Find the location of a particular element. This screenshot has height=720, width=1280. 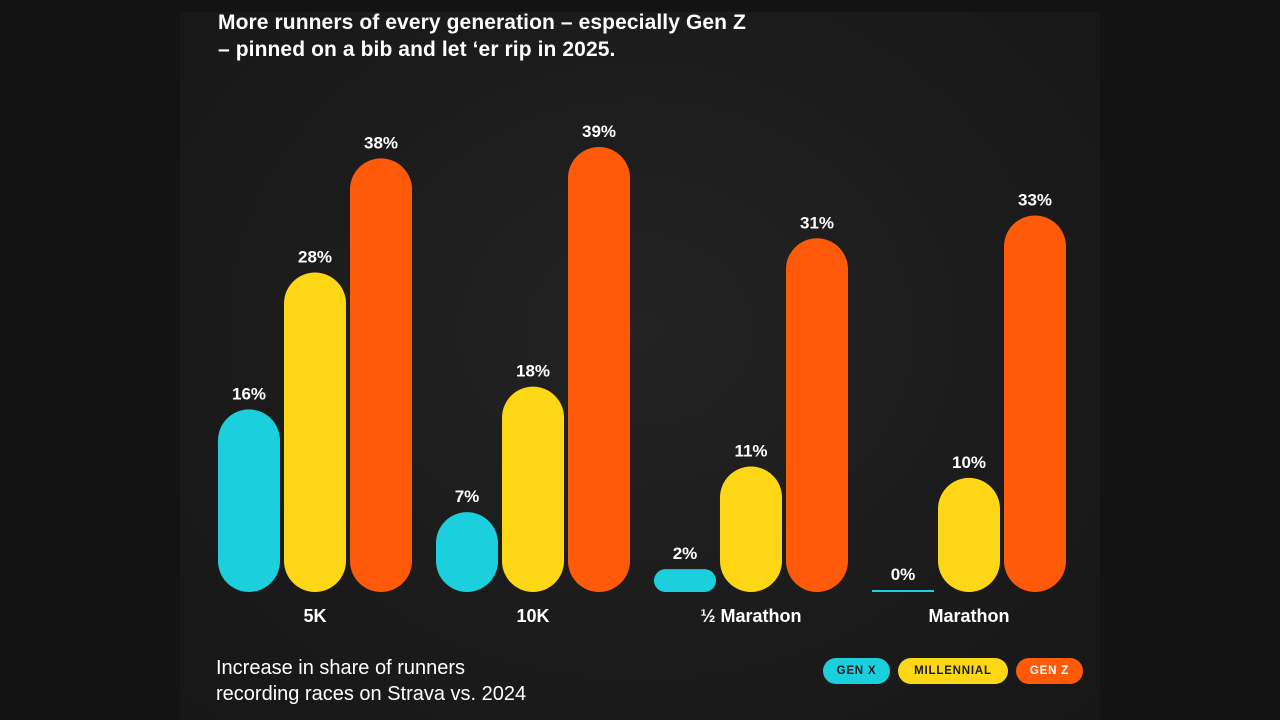

legend-item-millennial: MILLENNIAL is located at coordinates (953, 671).